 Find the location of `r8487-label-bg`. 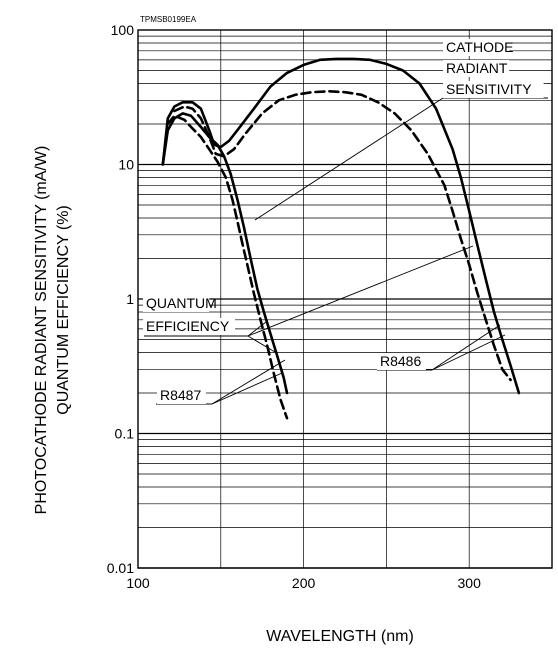

r8487-label-bg is located at coordinates (181, 395).